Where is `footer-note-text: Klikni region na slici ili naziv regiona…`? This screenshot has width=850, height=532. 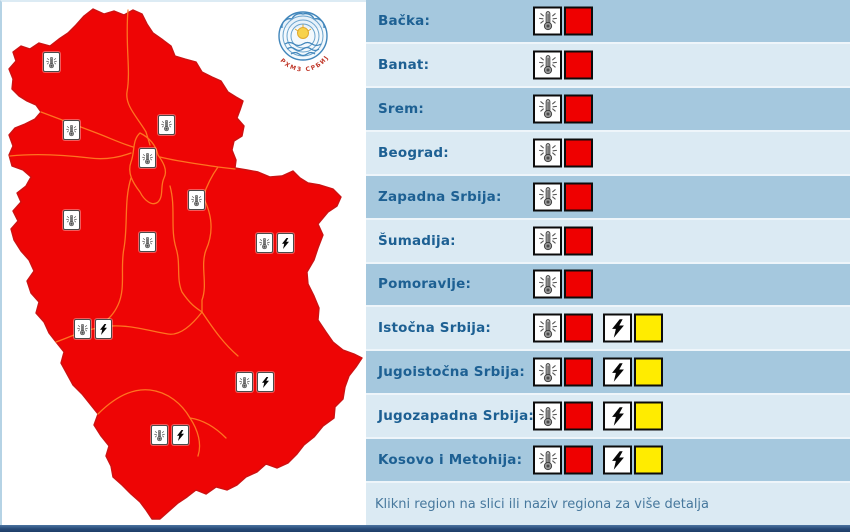
footer-note-text: Klikni region na slici ili naziv regiona… is located at coordinates (542, 504).